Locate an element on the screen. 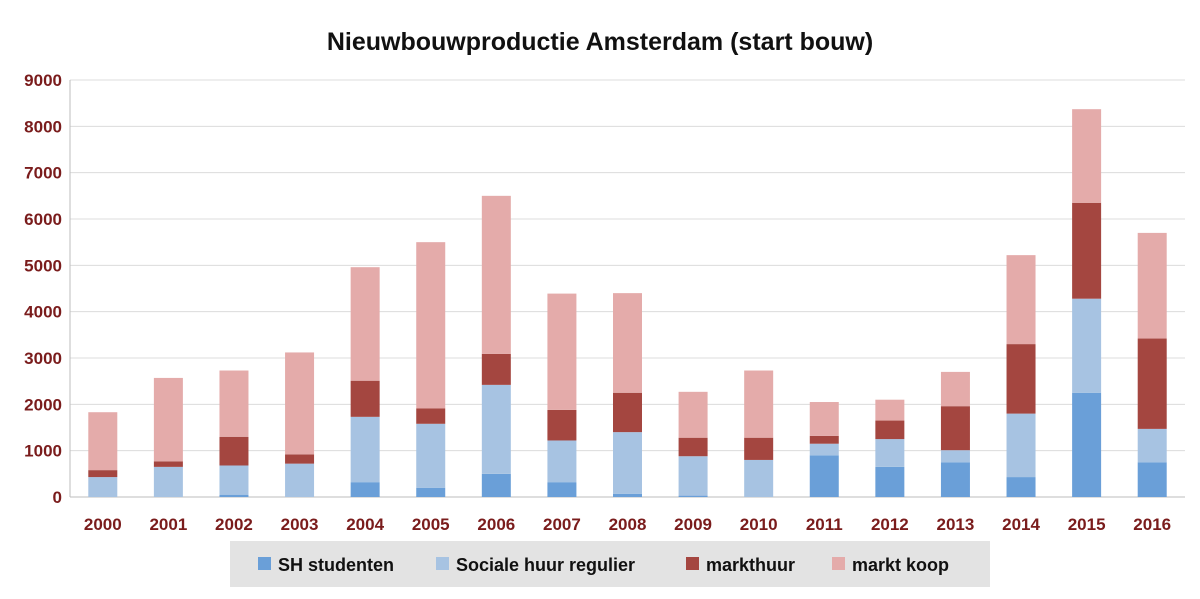  x-tick-label: 2010 is located at coordinates (759, 524).